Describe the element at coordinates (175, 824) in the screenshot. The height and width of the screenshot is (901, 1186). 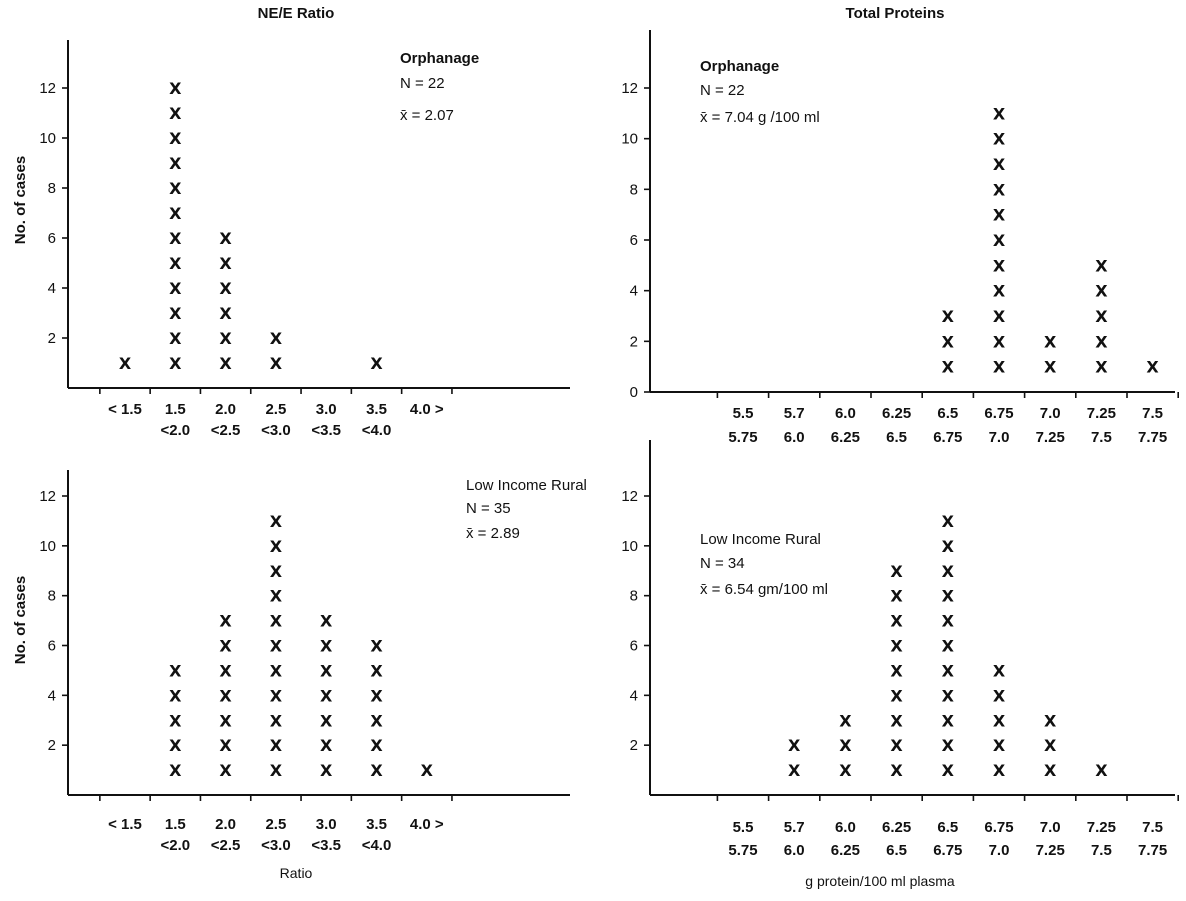
I see `x-category-label-top: 1.5` at that location.